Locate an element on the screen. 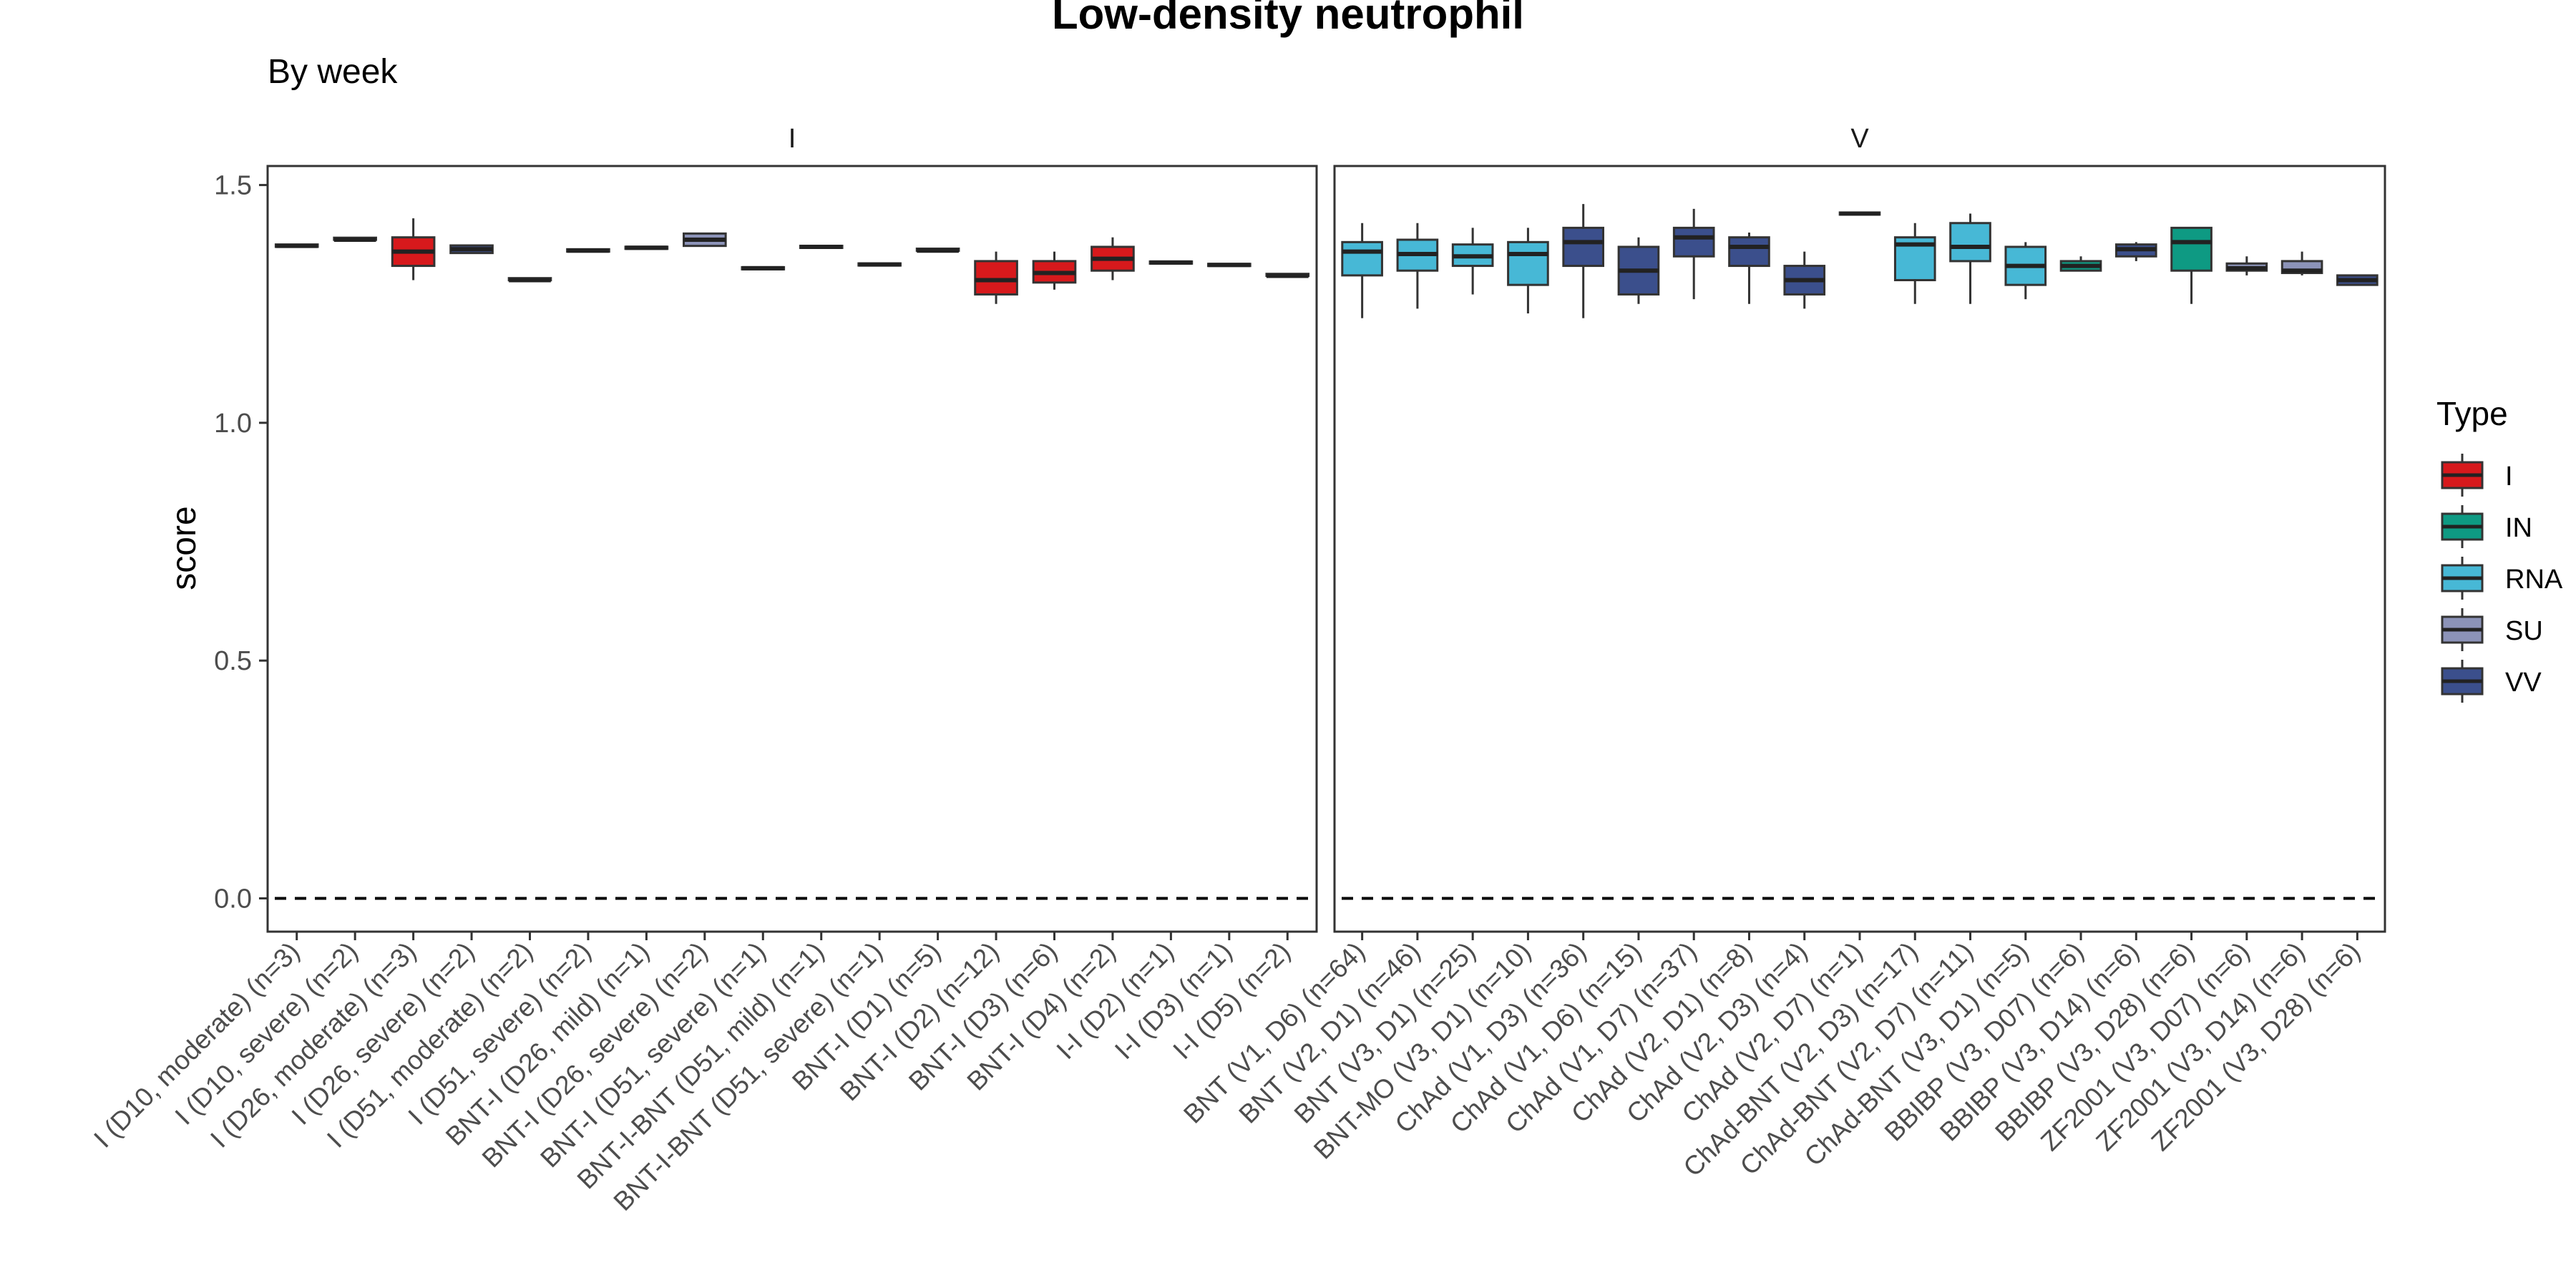 This screenshot has width=2576, height=1288. y-tick-label: 1.0 is located at coordinates (233, 424).